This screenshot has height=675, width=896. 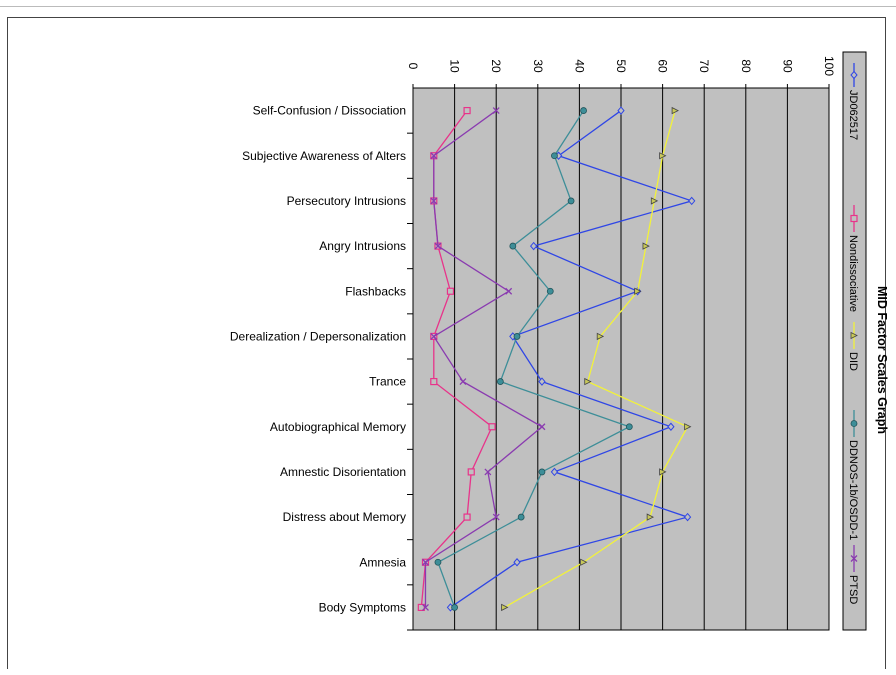 I want to click on tick-label: 0, so click(x=413, y=66).